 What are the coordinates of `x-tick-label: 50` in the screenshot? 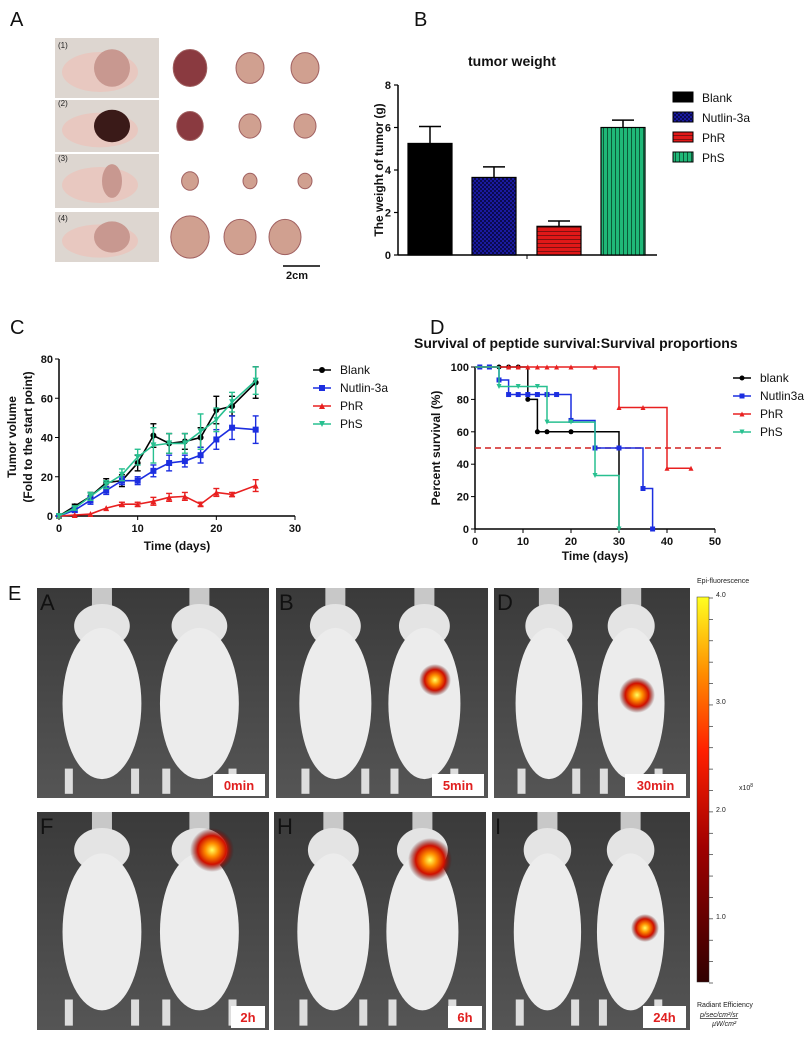 It's located at (715, 542).